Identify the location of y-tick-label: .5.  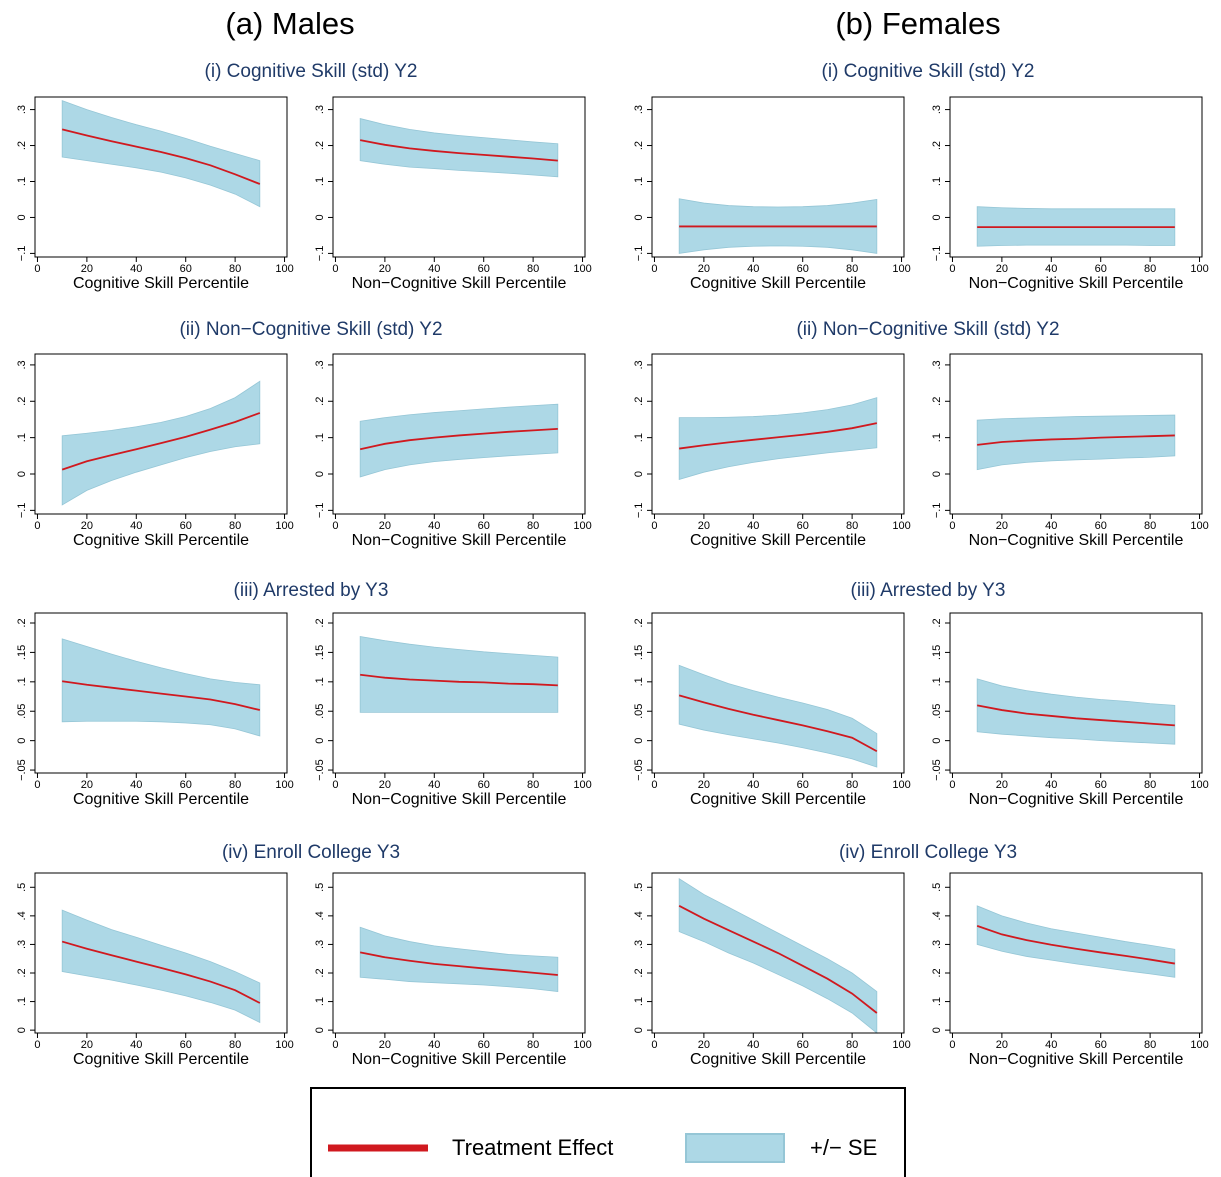
(320, 887).